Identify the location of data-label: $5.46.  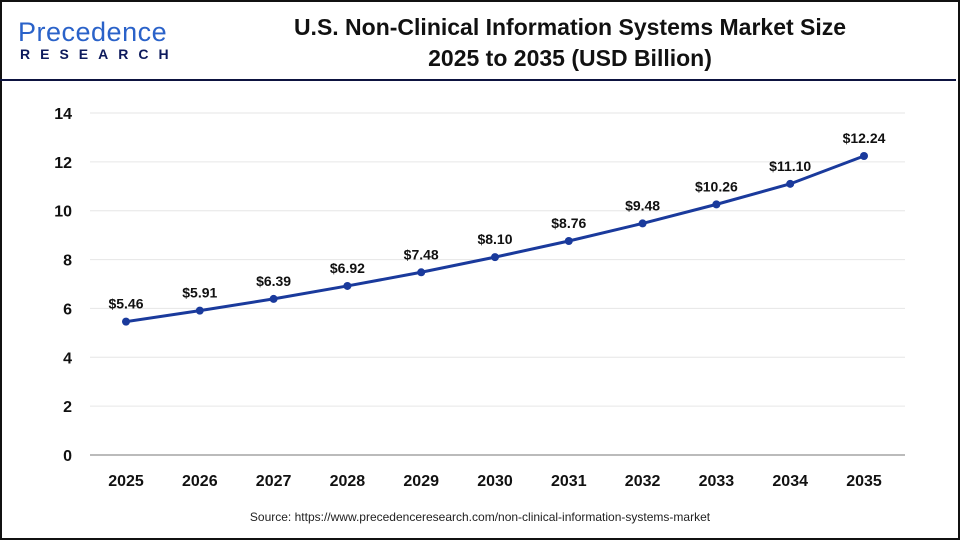
(125, 304).